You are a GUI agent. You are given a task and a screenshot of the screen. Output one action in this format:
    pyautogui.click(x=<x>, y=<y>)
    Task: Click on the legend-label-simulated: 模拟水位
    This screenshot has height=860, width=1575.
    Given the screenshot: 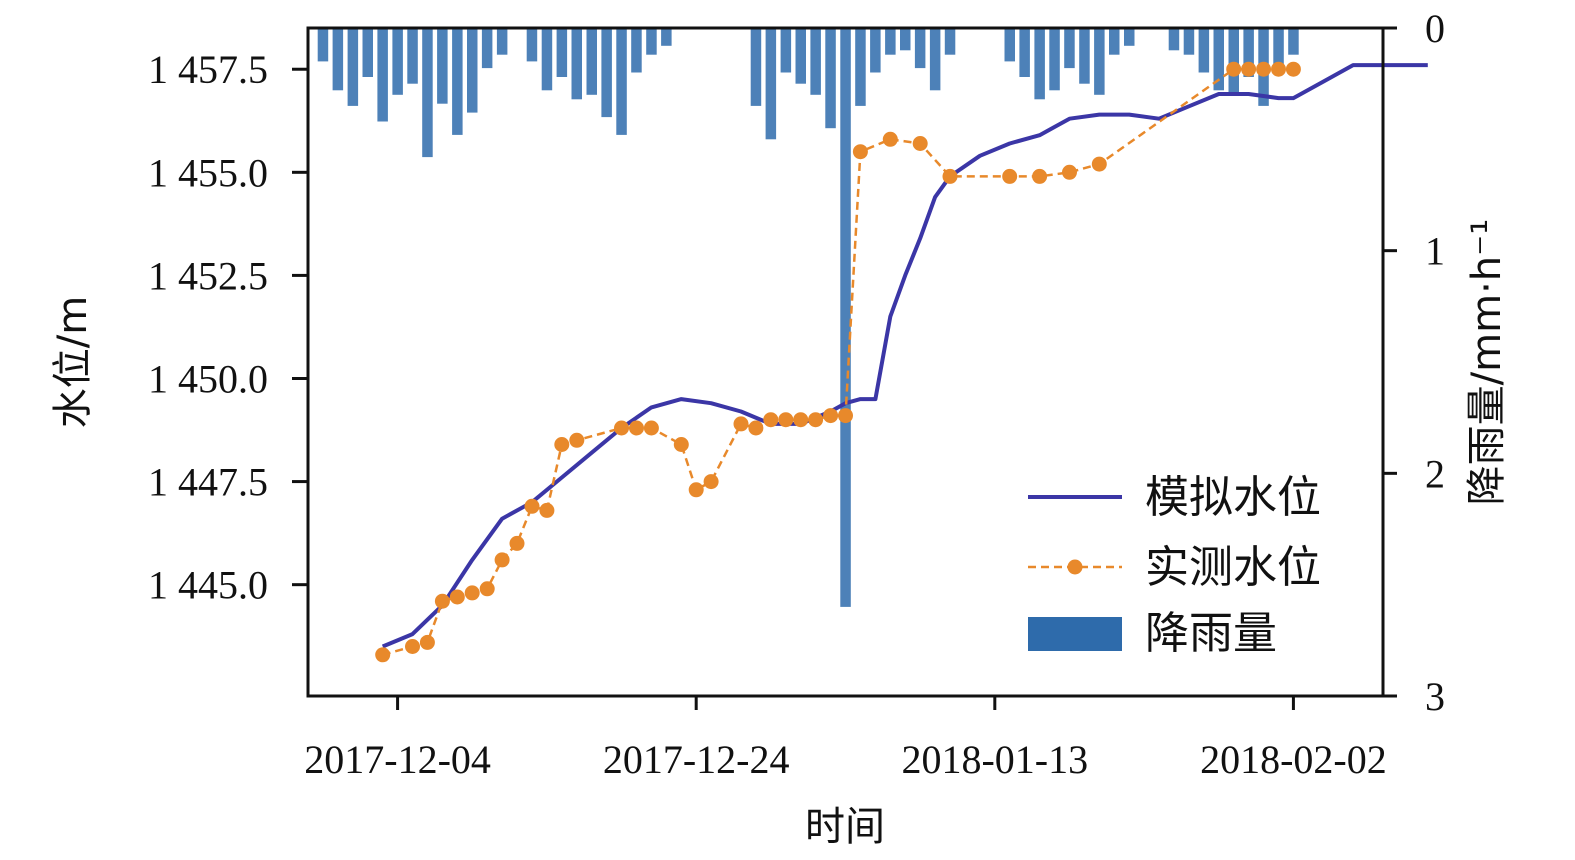 What is the action you would take?
    pyautogui.click(x=1233, y=497)
    